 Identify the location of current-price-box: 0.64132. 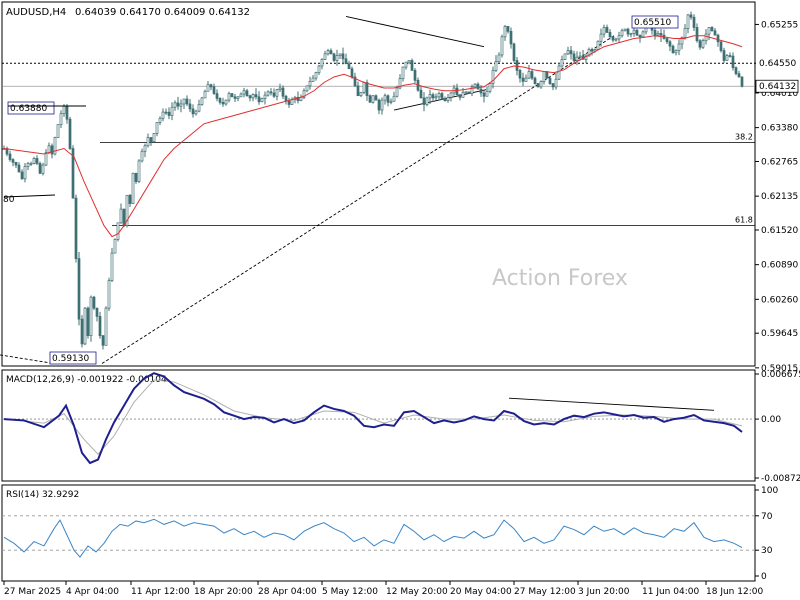
(777, 87).